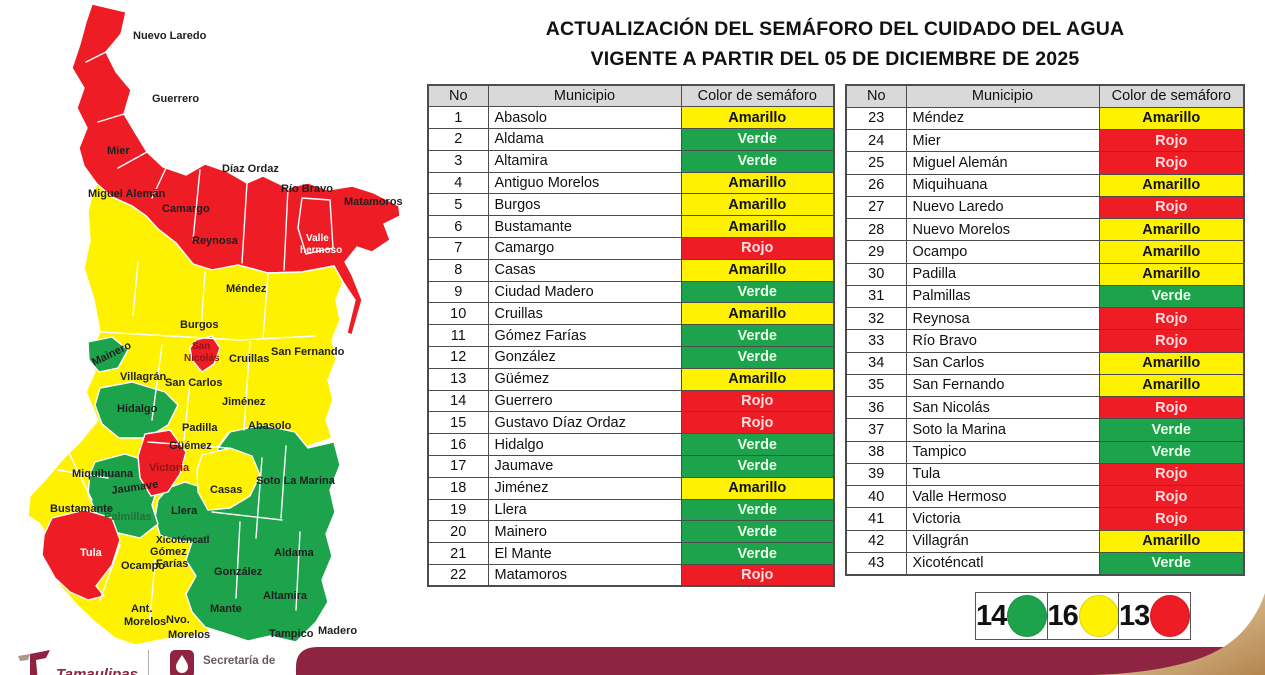  I want to click on row-number-cell: 20, so click(458, 532).